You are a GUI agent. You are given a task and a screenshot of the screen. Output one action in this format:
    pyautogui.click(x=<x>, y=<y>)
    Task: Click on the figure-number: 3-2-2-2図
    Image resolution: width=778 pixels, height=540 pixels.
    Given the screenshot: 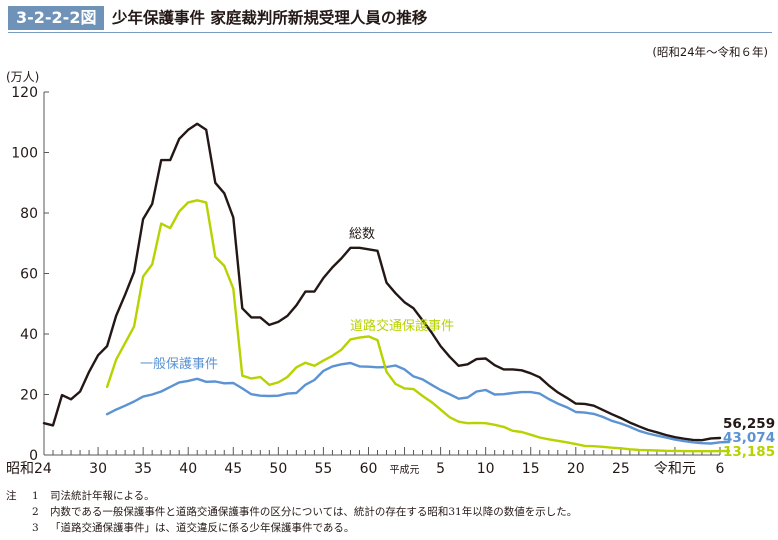 What is the action you would take?
    pyautogui.click(x=56, y=18)
    